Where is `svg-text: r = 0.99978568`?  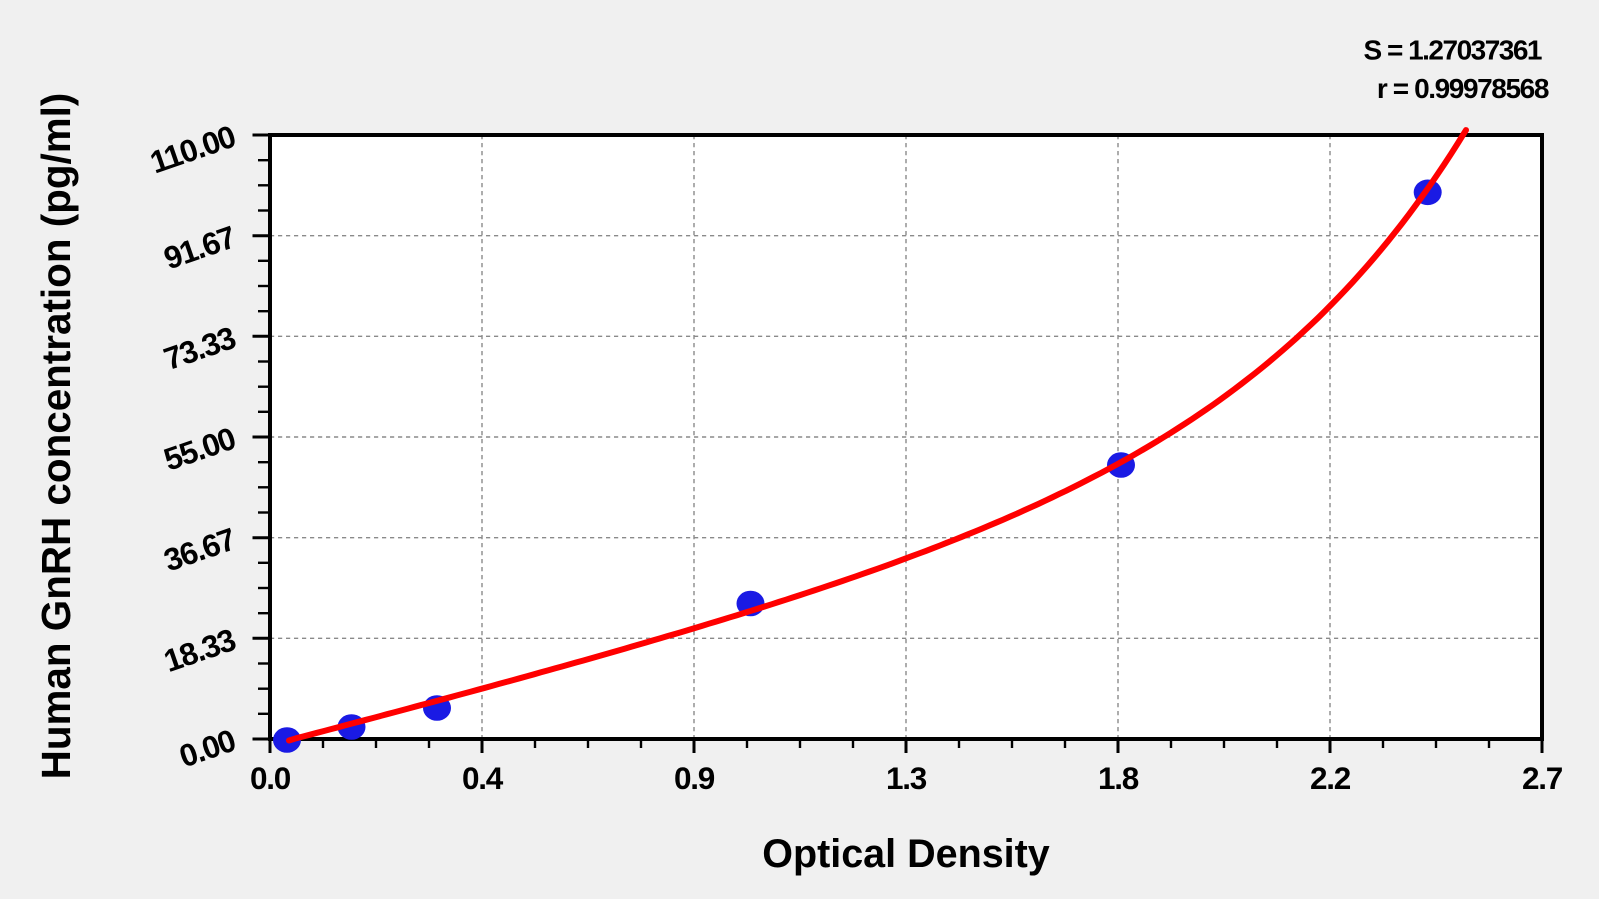
svg-text: r = 0.99978568 is located at coordinates (1463, 88).